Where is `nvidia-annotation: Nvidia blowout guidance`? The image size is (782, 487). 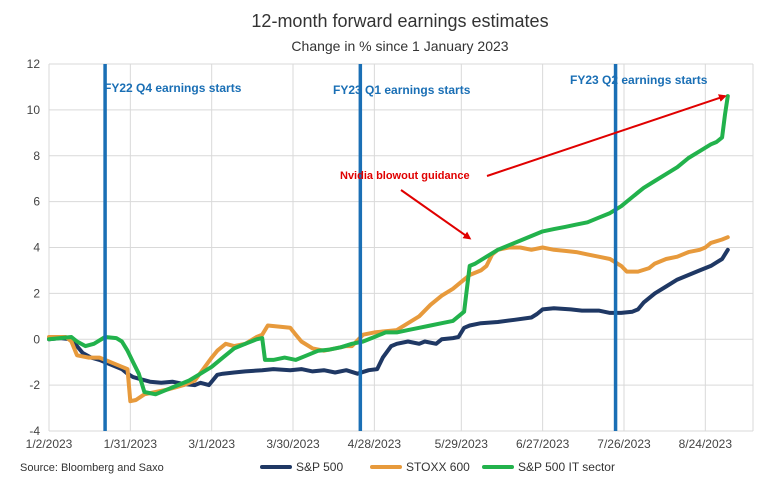
nvidia-annotation: Nvidia blowout guidance is located at coordinates (533, 167).